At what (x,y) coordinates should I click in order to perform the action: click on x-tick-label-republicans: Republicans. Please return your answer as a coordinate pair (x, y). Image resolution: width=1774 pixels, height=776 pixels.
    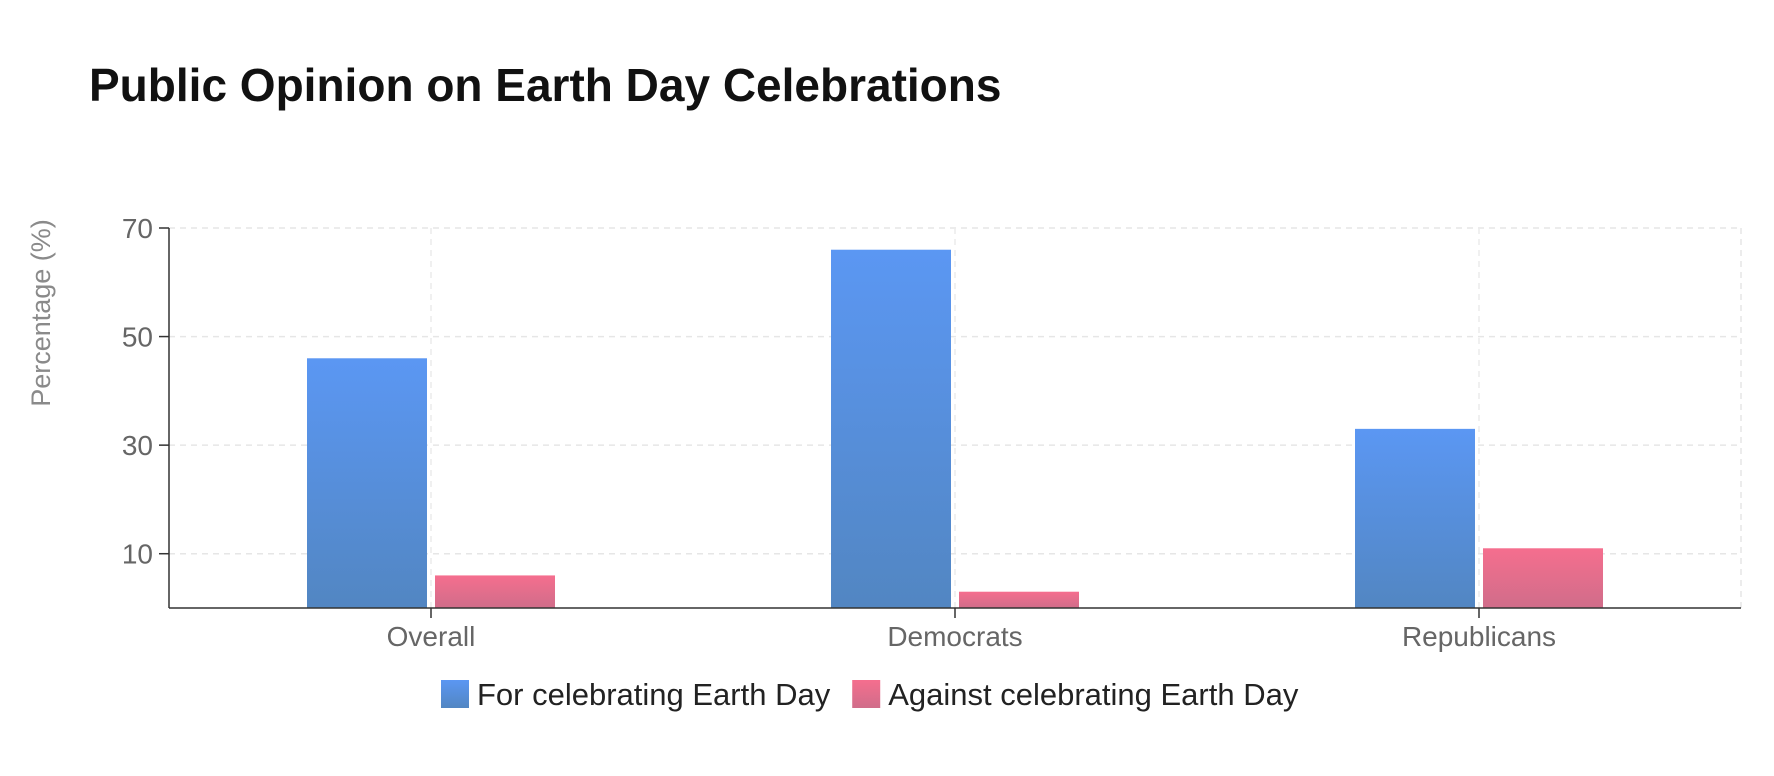
    Looking at the image, I should click on (1479, 636).